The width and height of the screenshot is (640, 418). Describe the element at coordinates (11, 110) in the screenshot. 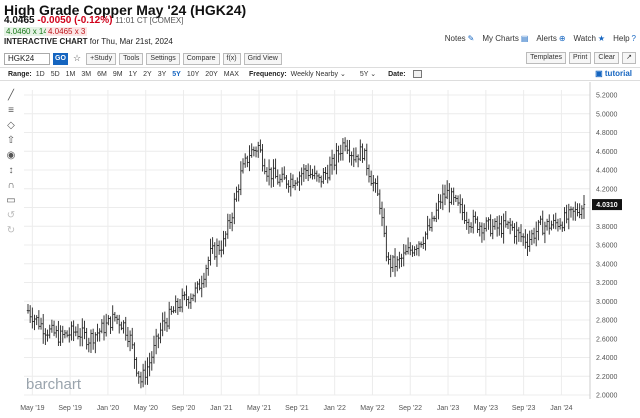

I see `fib-tool-icon: ≡` at that location.